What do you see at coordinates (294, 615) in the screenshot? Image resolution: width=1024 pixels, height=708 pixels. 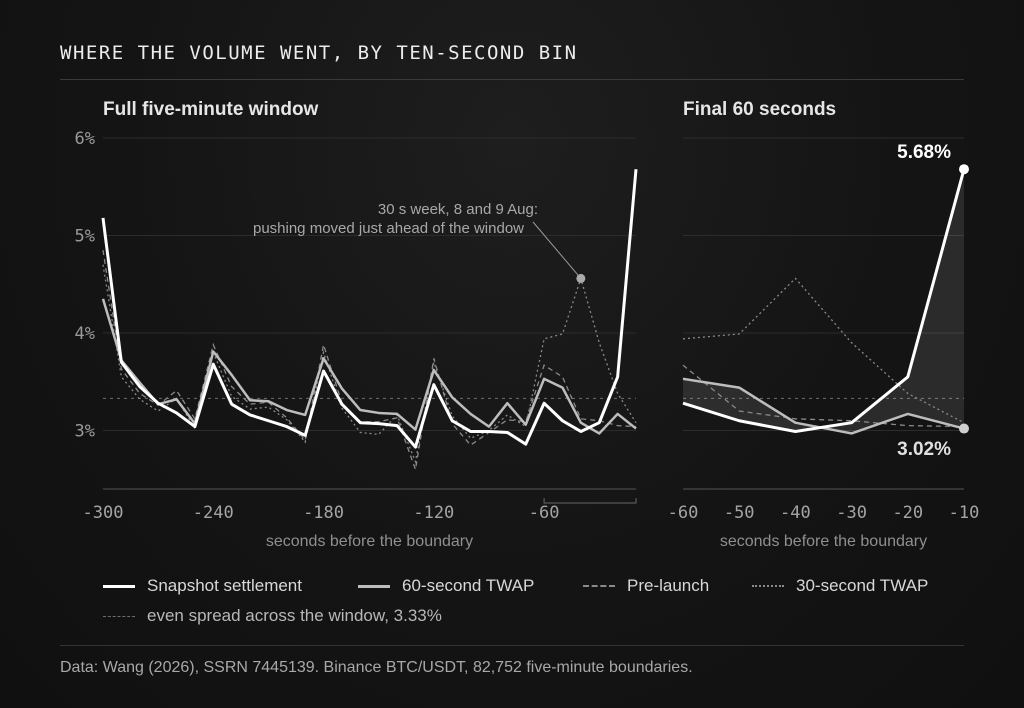 I see `legend-label-even: even spread across the window, 3.33%` at bounding box center [294, 615].